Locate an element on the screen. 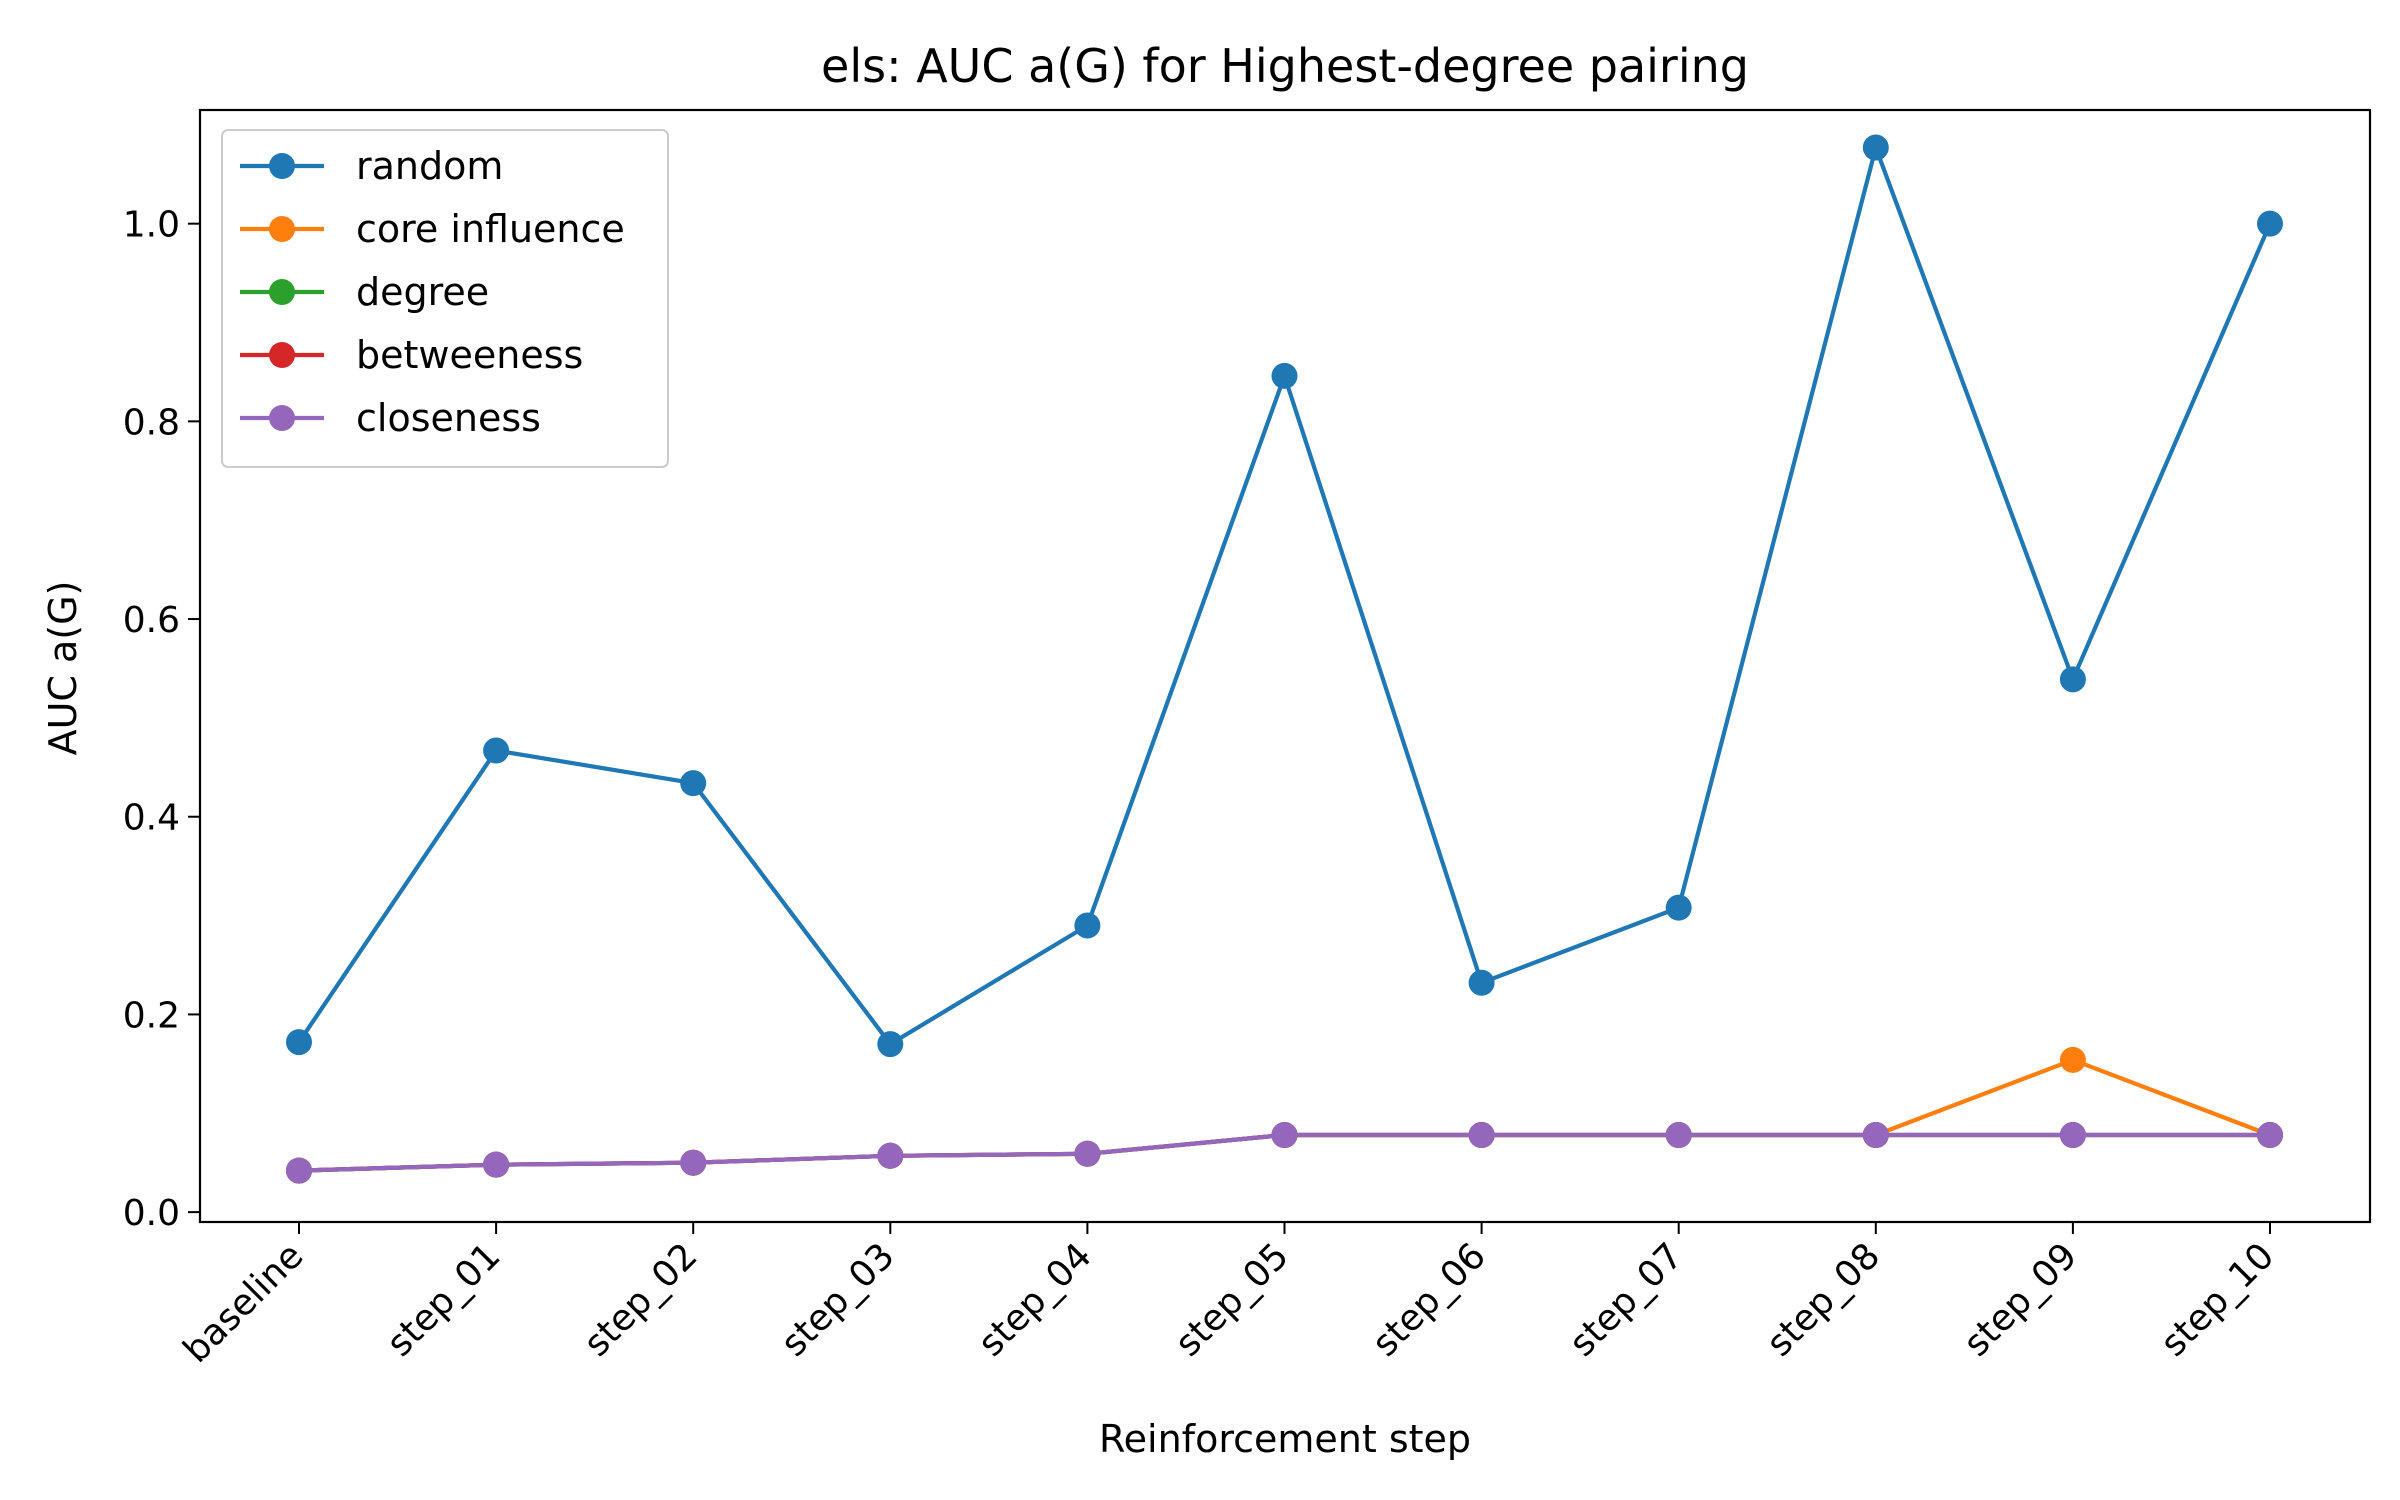 This screenshot has height=1500, width=2400. legend-label: degree is located at coordinates (422, 292).